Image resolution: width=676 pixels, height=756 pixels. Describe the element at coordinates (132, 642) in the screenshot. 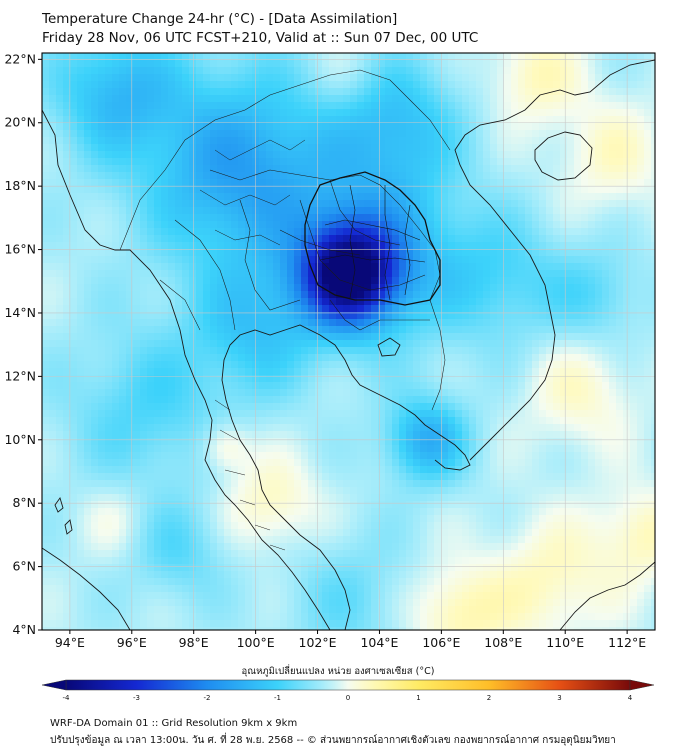

I see `lon-tick-label: 96°E` at that location.